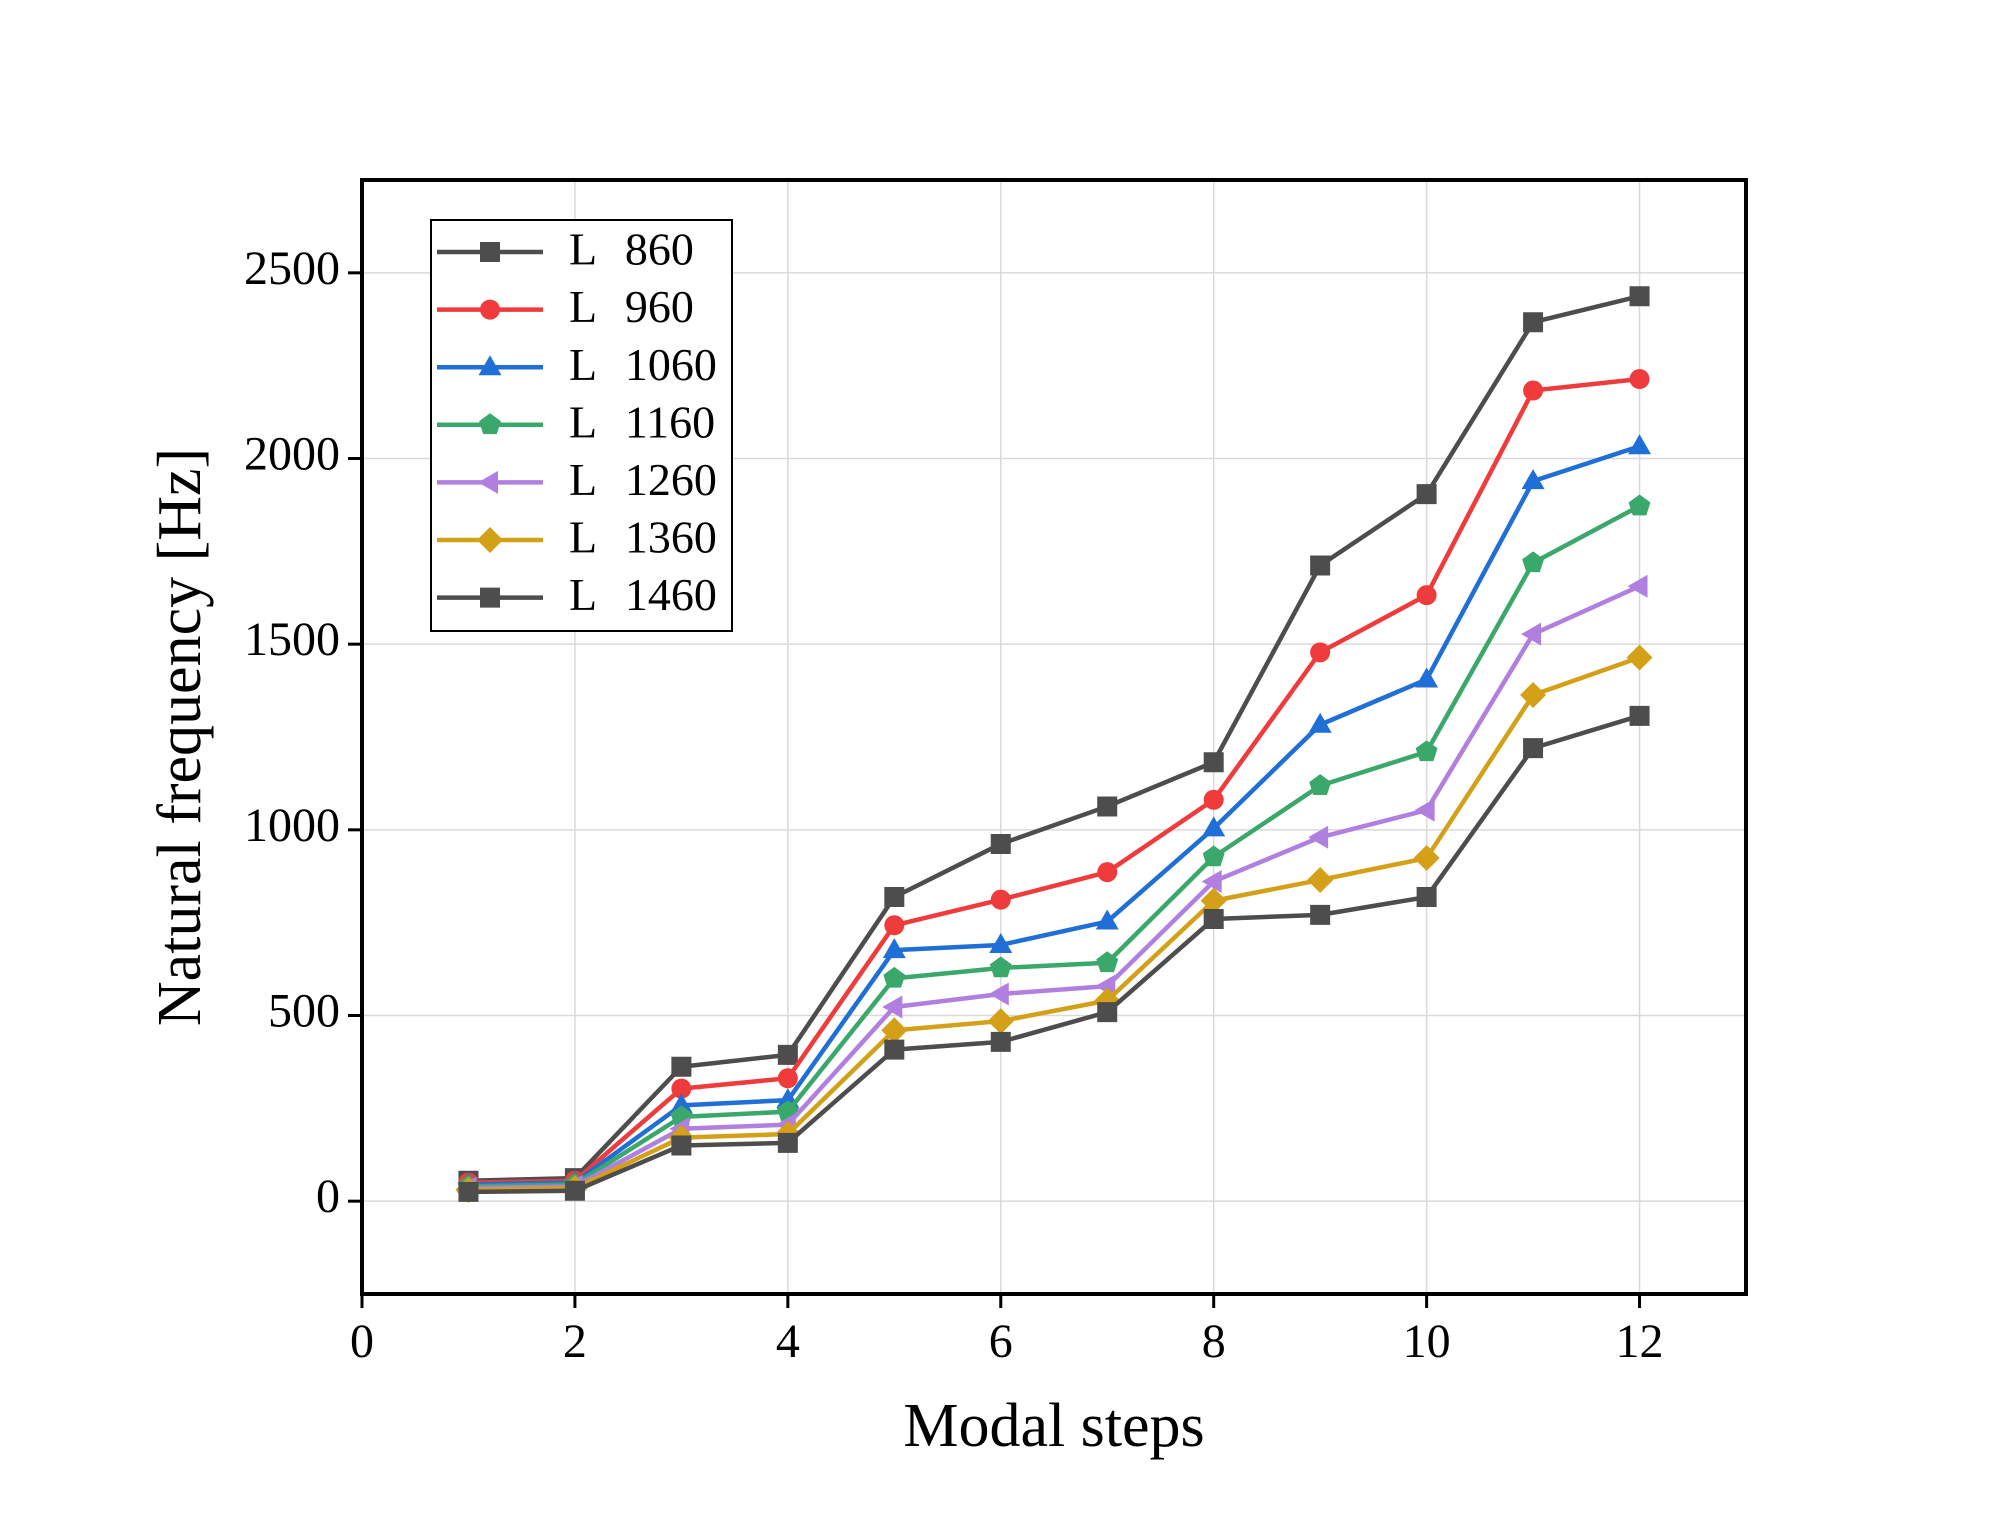 The height and width of the screenshot is (1531, 2000). Describe the element at coordinates (643, 479) in the screenshot. I see `legend-label: L 1260` at that location.